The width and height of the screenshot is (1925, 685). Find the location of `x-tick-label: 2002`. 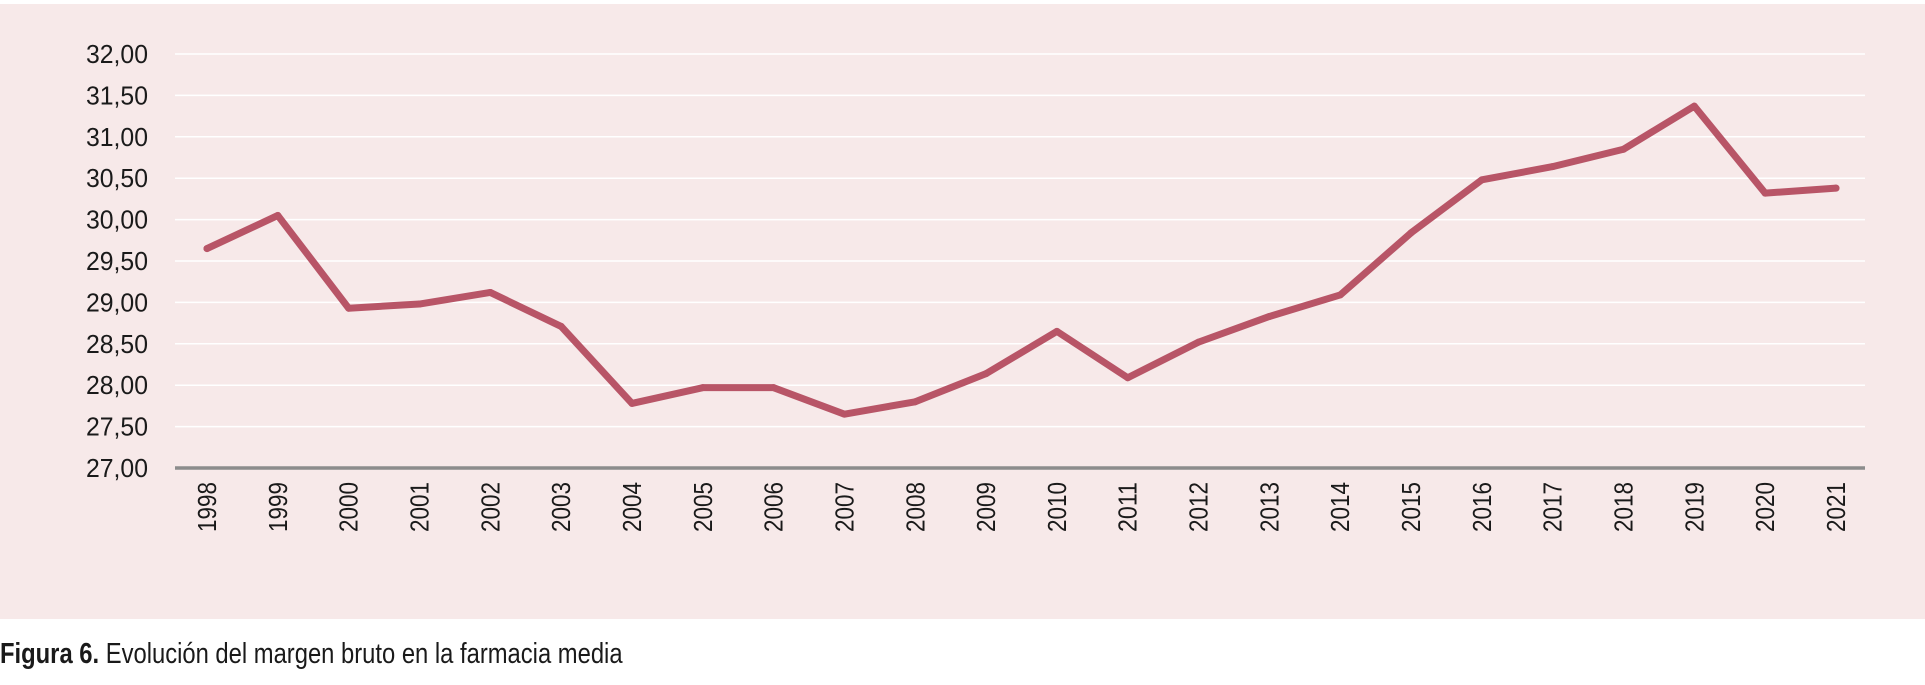

x-tick-label: 2002 is located at coordinates (490, 507).